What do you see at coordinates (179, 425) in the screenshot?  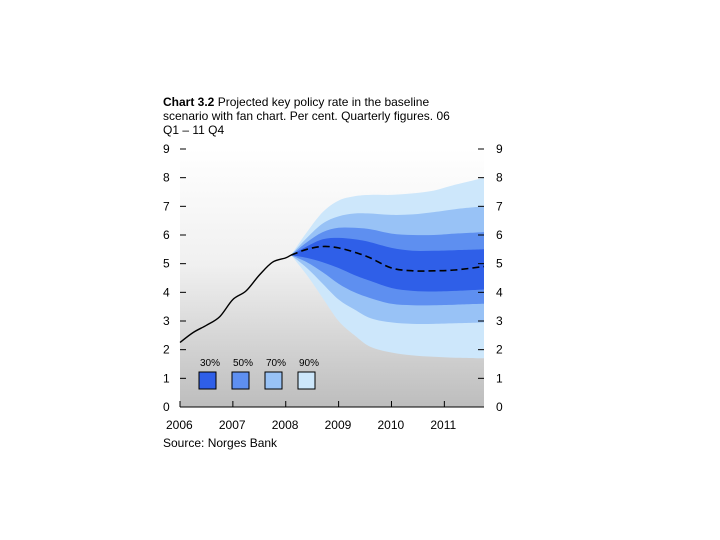 I see `x-tick-label: 2006` at bounding box center [179, 425].